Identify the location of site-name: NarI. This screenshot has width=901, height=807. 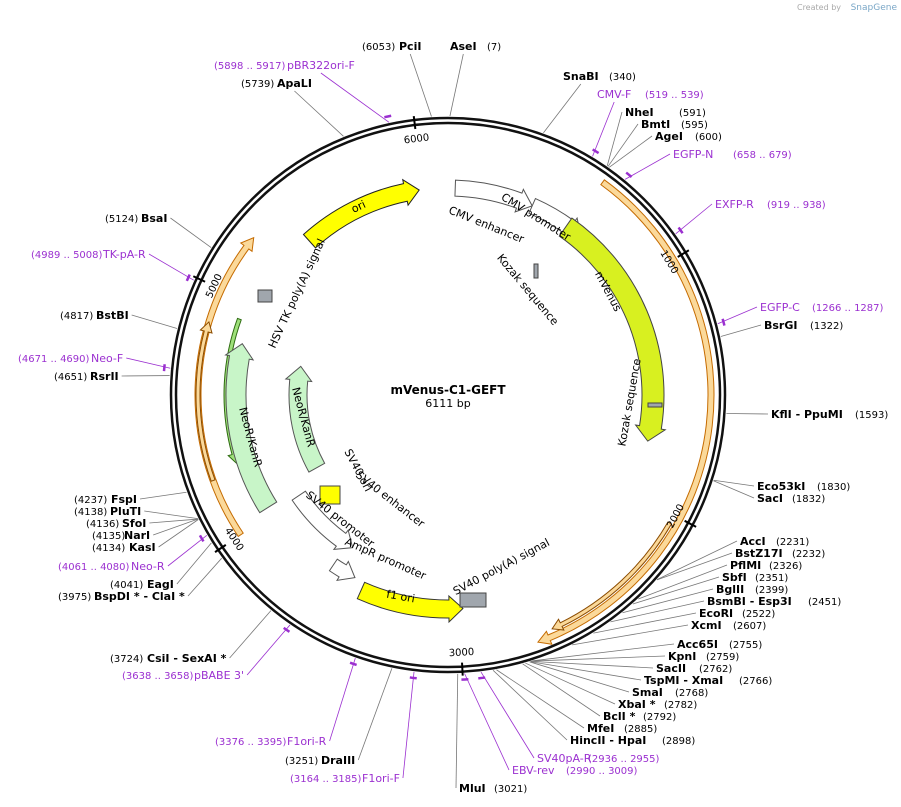
(137, 535).